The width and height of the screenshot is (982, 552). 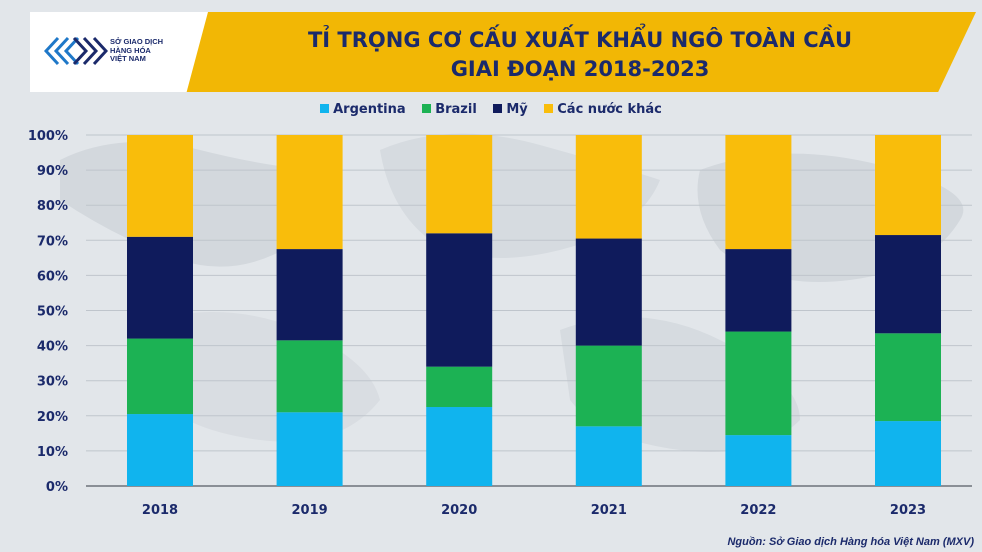 I want to click on y-tick-label: 10%, so click(x=52, y=452).